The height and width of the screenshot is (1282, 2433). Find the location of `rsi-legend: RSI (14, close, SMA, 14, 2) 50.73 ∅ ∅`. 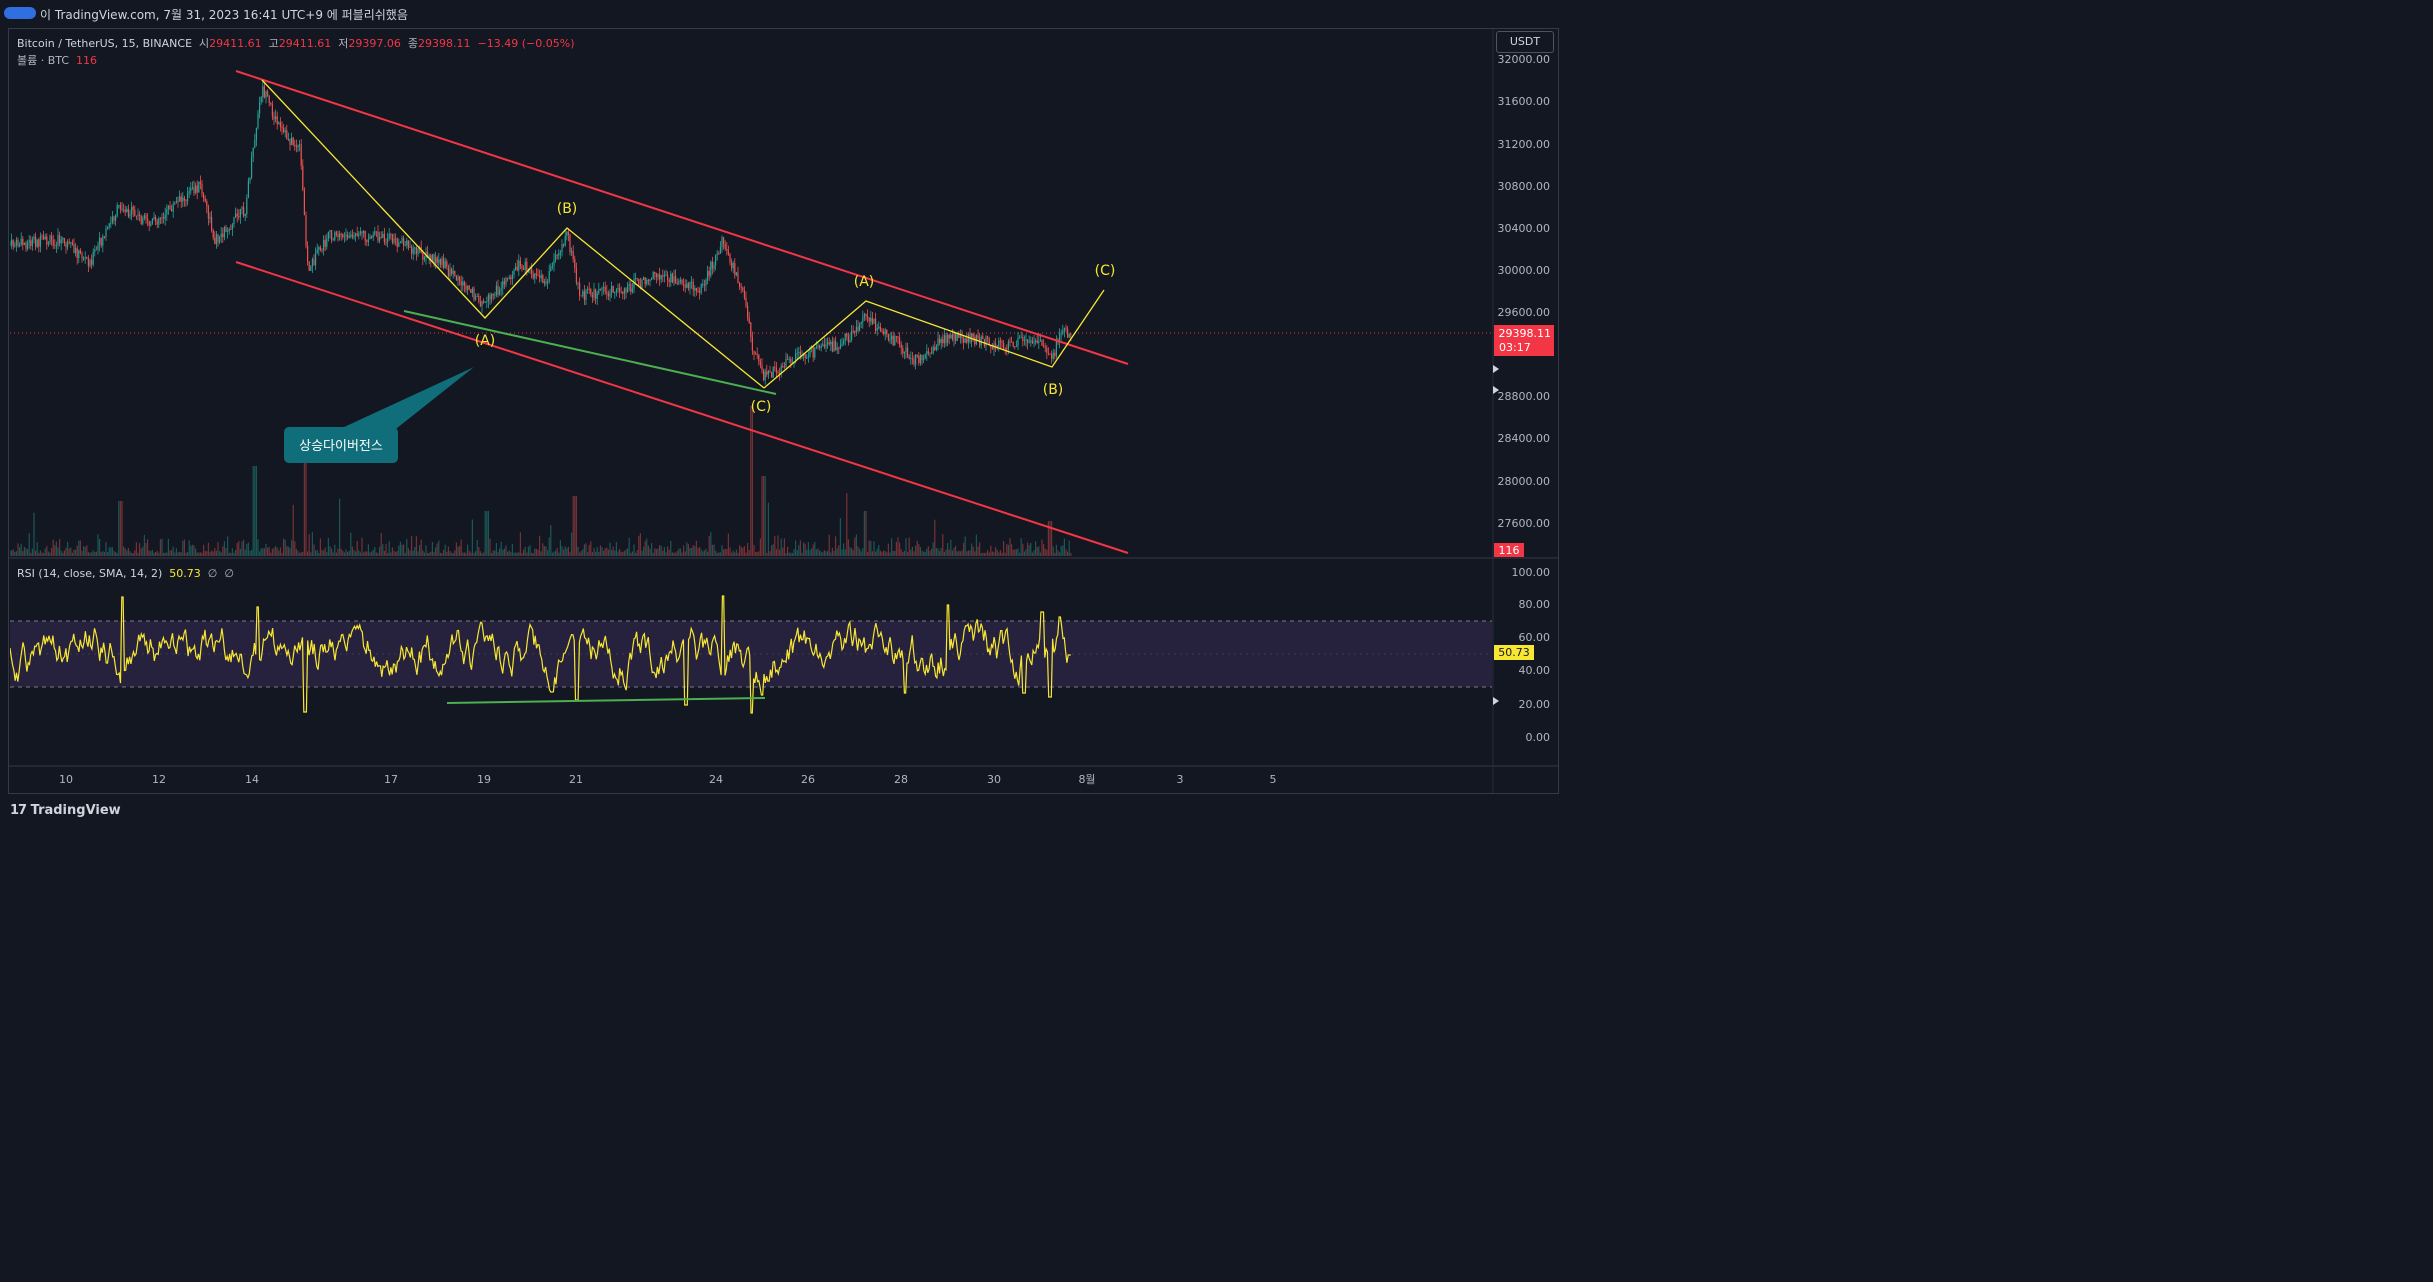

rsi-legend: RSI (14, close, SMA, 14, 2) 50.73 ∅ ∅ is located at coordinates (125, 573).